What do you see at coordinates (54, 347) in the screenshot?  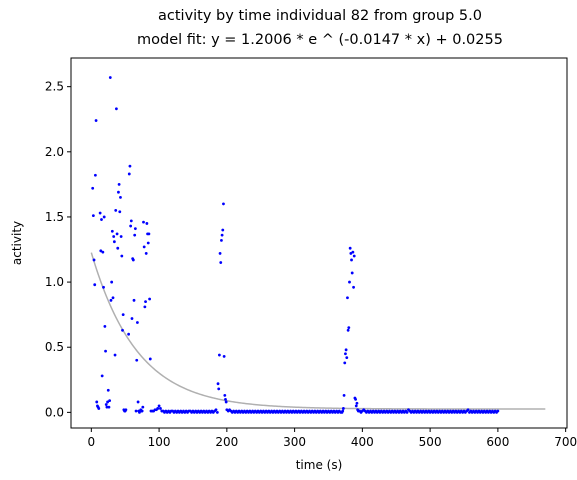 I see `y-tick-label: 0.5` at bounding box center [54, 347].